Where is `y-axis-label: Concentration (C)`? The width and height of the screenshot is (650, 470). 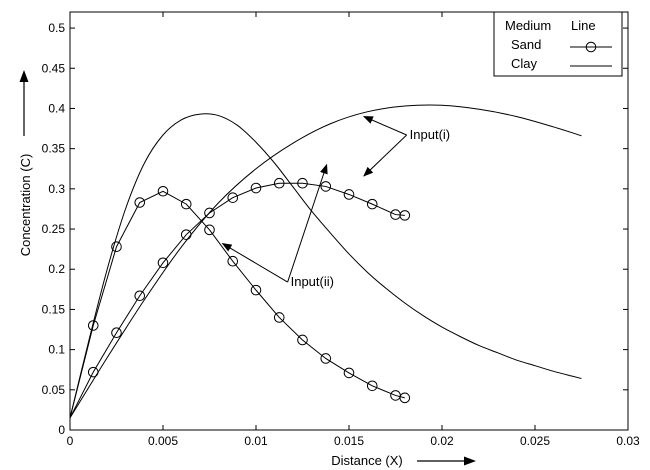 y-axis-label: Concentration (C) is located at coordinates (25, 205).